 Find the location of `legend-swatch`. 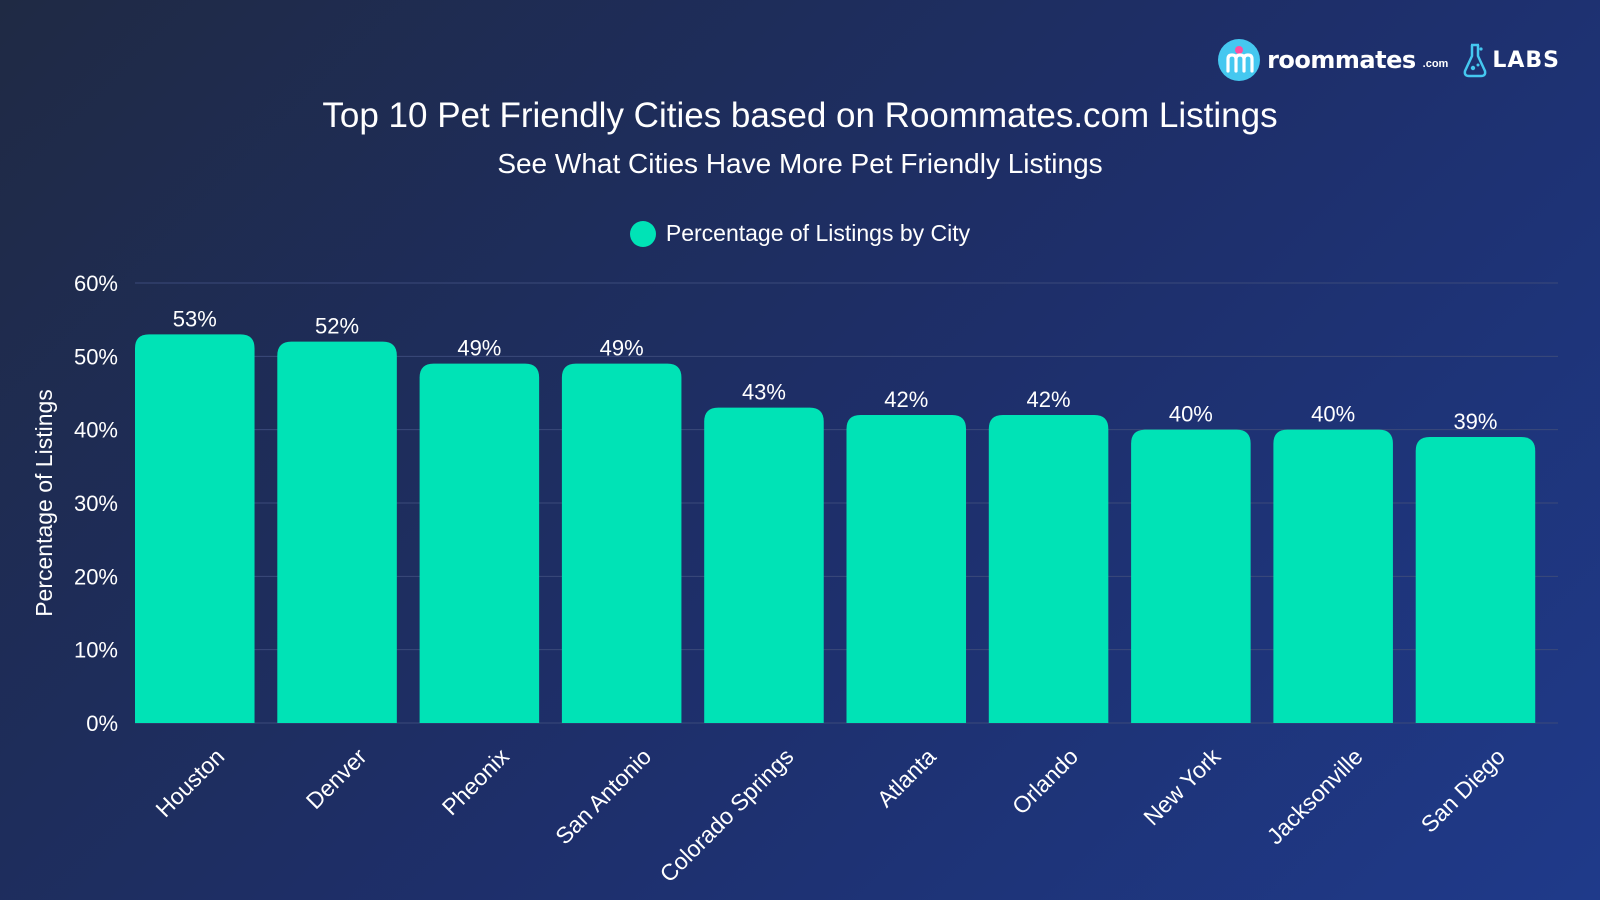

legend-swatch is located at coordinates (642, 233).